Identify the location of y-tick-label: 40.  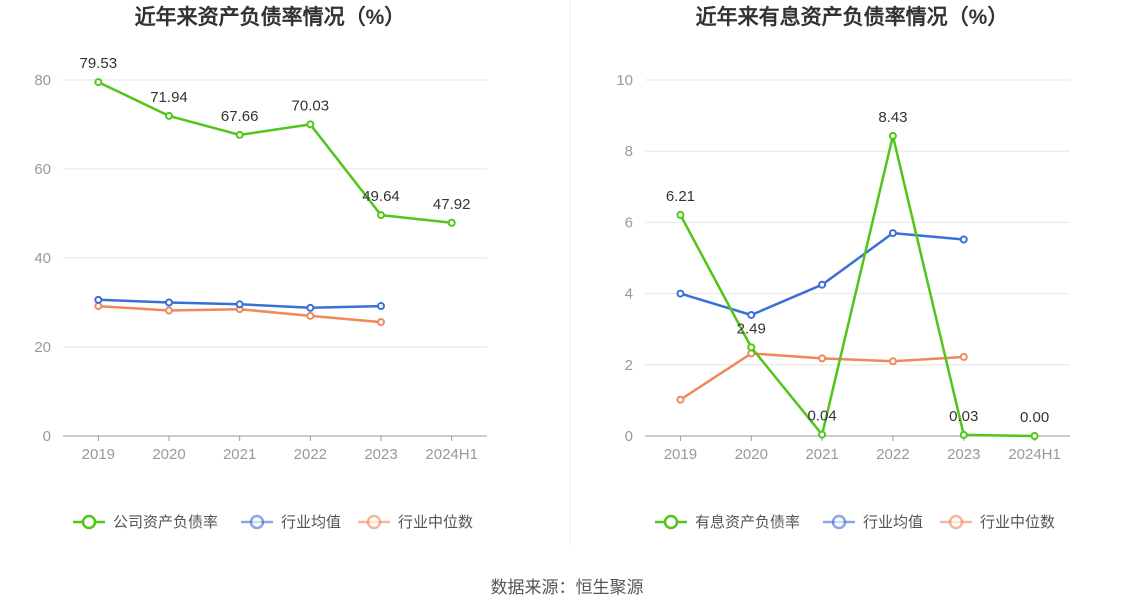
(42, 258).